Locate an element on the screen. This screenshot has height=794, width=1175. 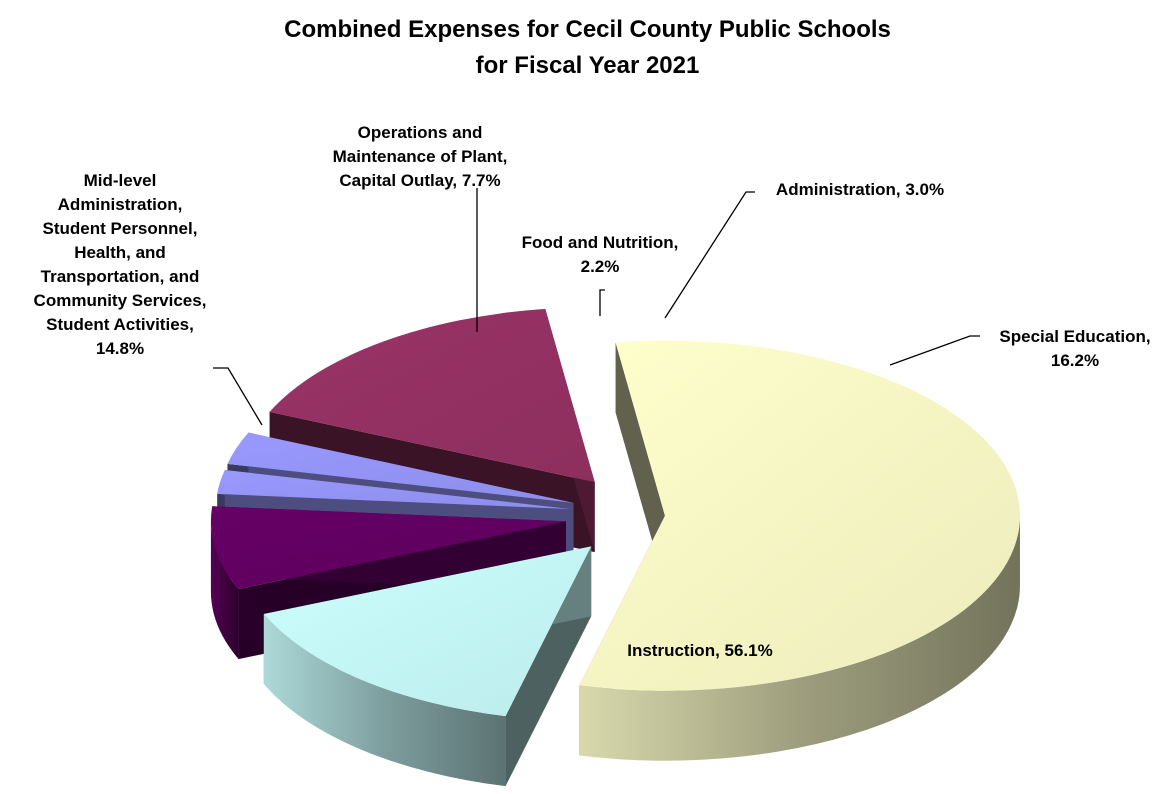
data-label-line: Food and Nutrition, is located at coordinates (600, 242).